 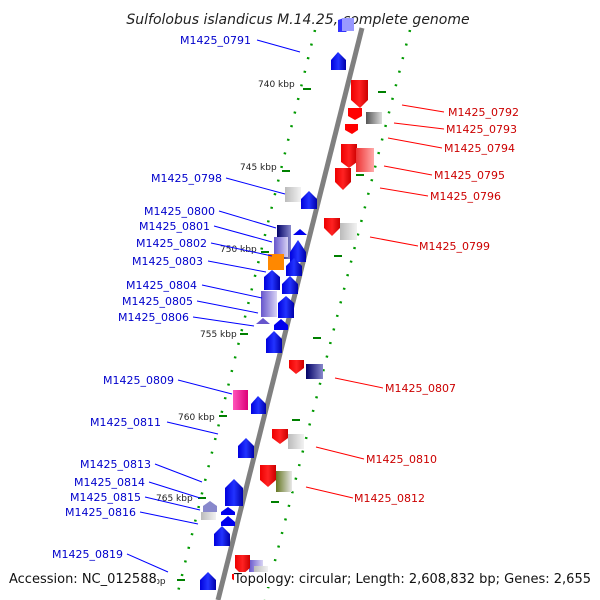 What do you see at coordinates (215, 40) in the screenshot?
I see `gene-label-m1425-0791: M1425_0791` at bounding box center [215, 40].